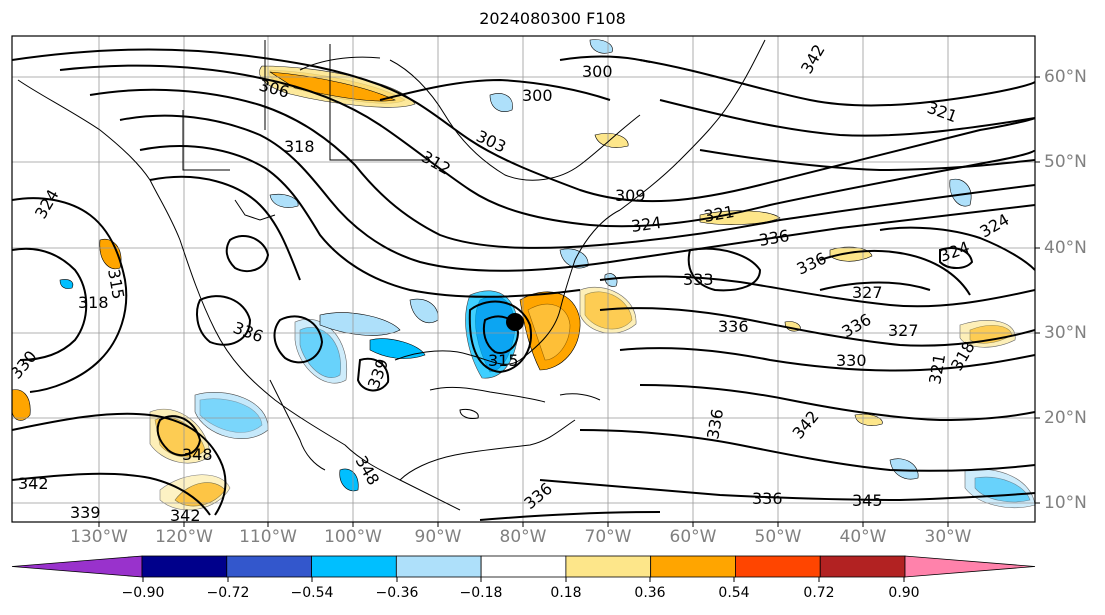 Image resolution: width=1105 pixels, height=615 pixels. What do you see at coordinates (863, 537) in the screenshot?
I see `longitude-label: 40°W` at bounding box center [863, 537].